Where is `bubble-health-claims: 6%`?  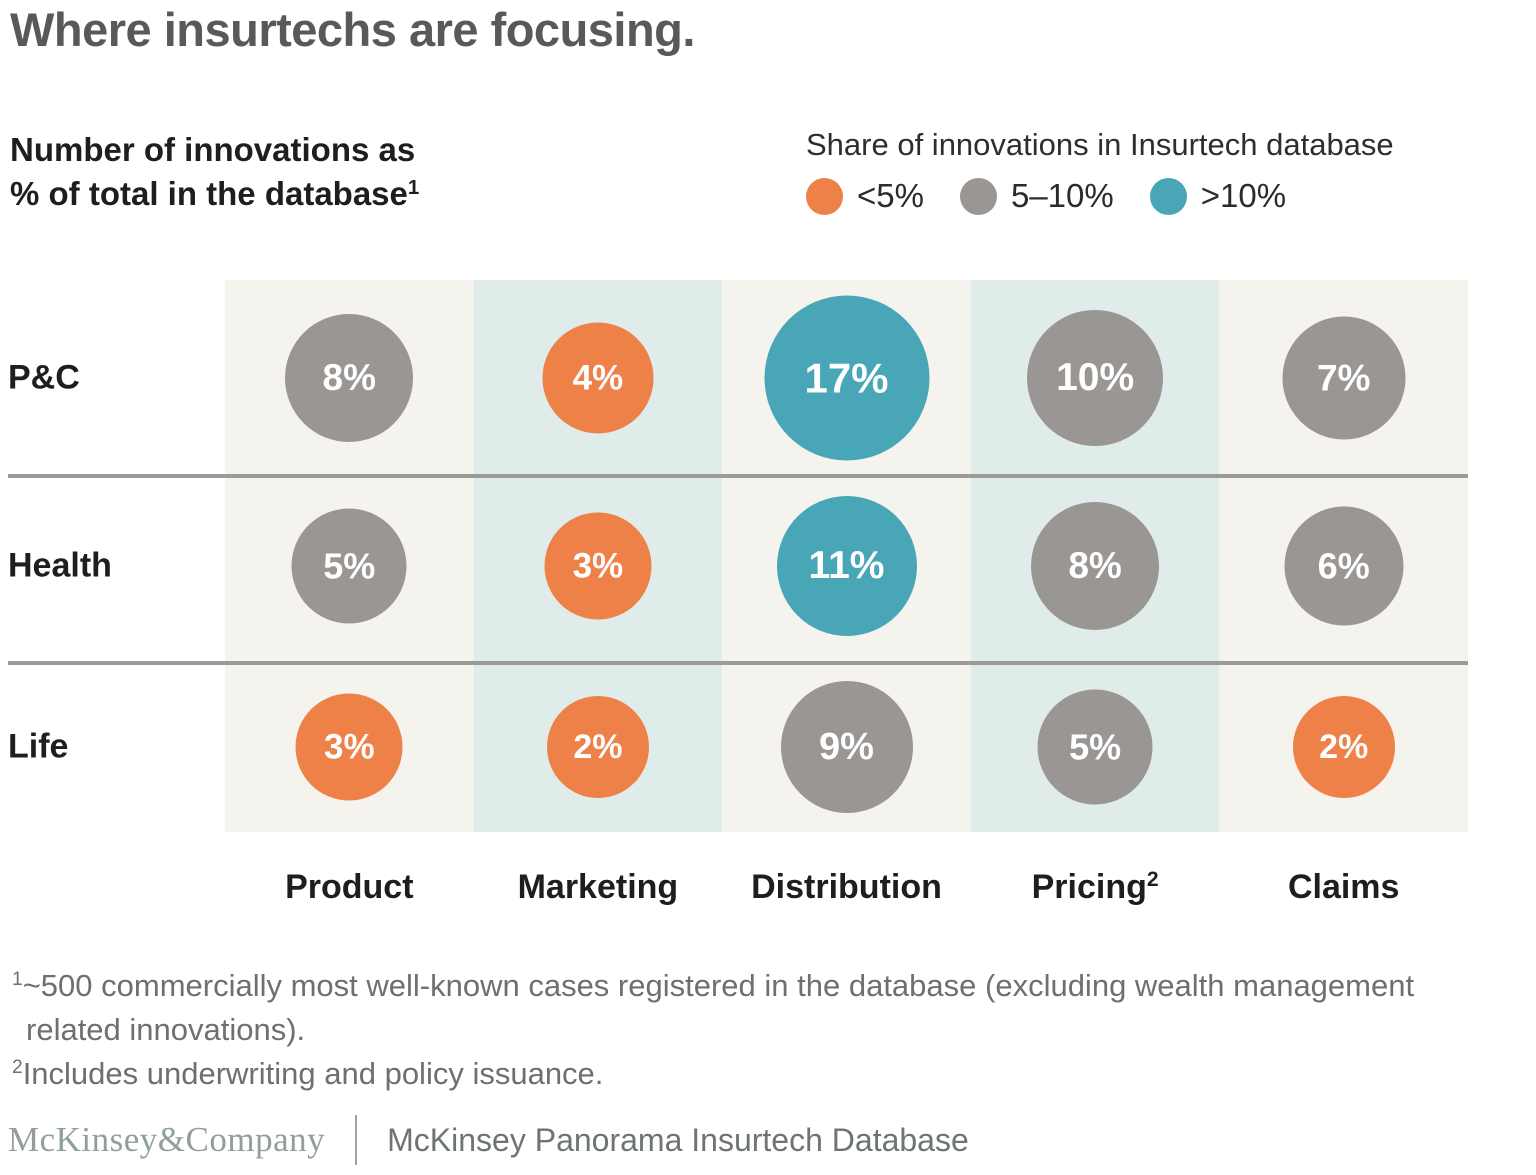
bubble-health-claims: 6% is located at coordinates (1344, 566).